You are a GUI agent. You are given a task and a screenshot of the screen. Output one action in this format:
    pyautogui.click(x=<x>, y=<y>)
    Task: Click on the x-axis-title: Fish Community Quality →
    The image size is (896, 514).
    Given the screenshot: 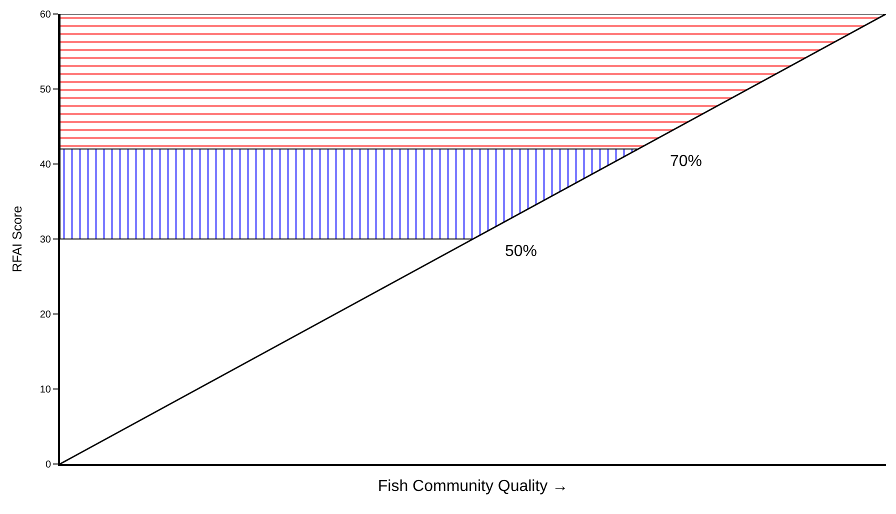 What is the action you would take?
    pyautogui.click(x=473, y=487)
    